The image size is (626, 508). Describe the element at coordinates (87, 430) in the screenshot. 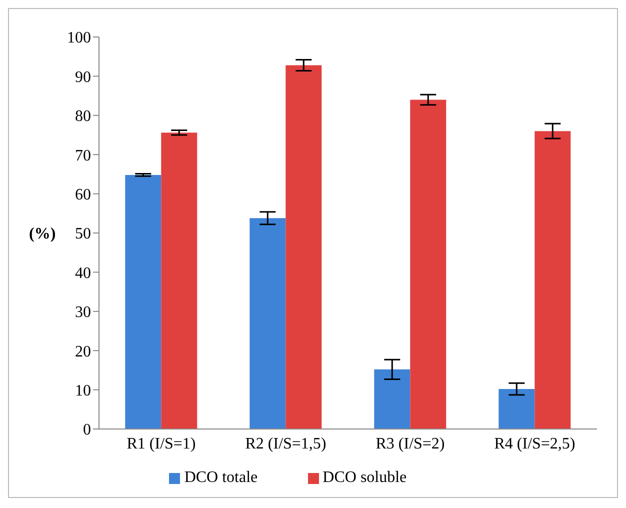

I see `y-tick-label: 0` at that location.